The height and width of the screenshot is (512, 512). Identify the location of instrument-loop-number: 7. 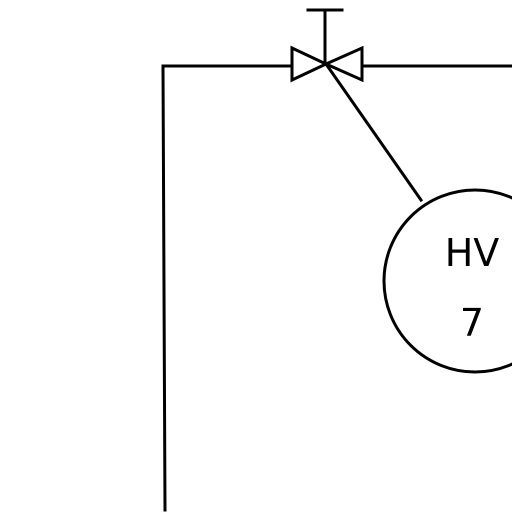
(472, 323).